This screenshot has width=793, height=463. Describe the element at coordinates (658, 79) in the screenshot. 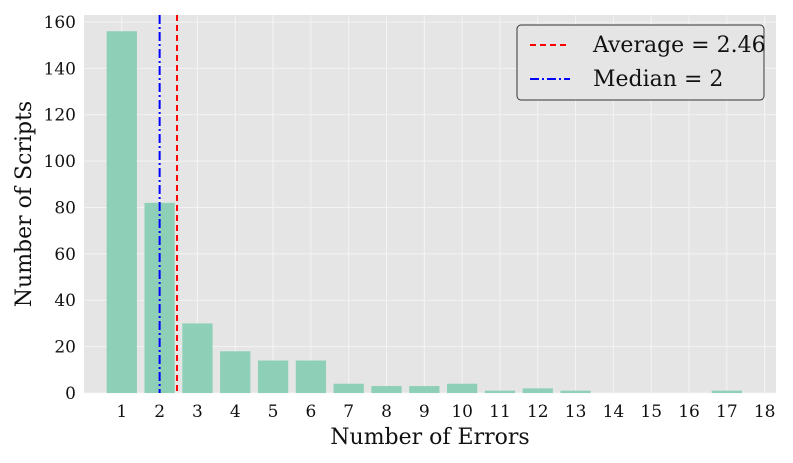

I see `legend-median-label: Median = 2` at that location.